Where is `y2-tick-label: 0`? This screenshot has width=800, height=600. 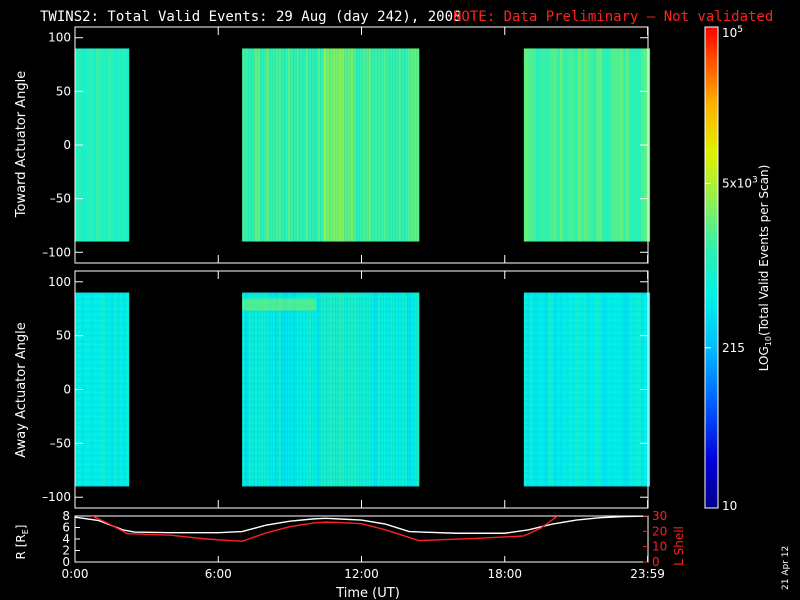 y2-tick-label: 0 is located at coordinates (656, 562).